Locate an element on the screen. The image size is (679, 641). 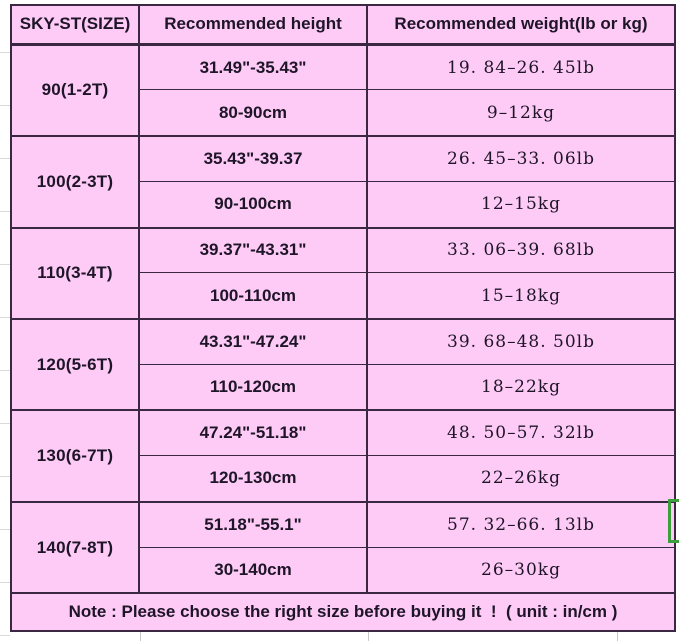
weight-lb-cell: 19. 84–26. 45lb is located at coordinates (521, 68).